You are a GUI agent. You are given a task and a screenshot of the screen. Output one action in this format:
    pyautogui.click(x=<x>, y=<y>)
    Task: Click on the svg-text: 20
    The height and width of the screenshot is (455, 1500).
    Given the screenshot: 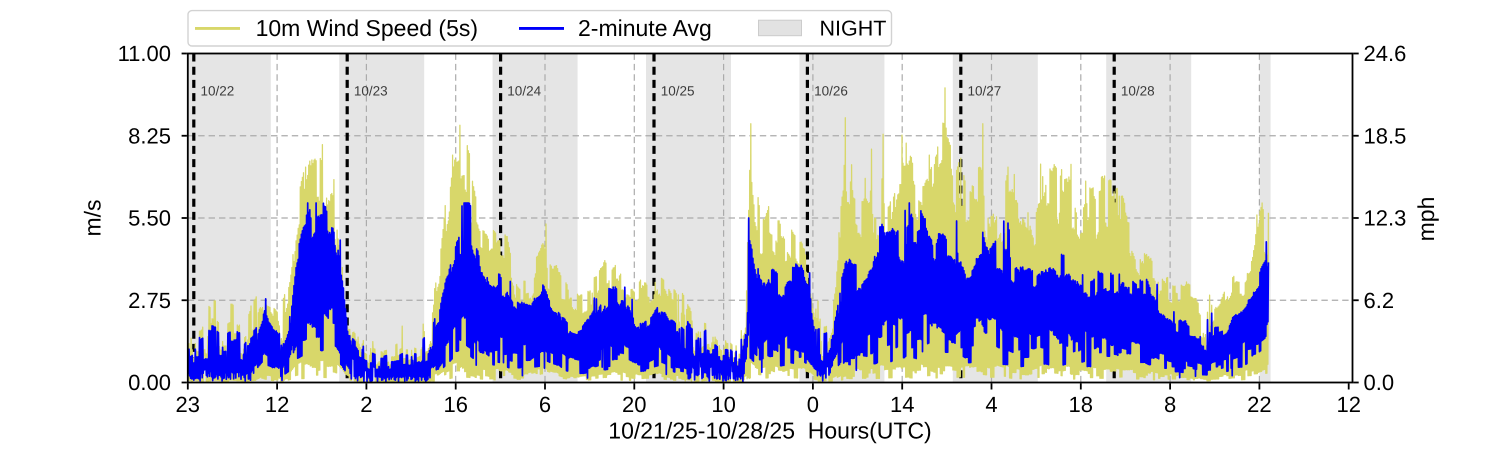 What is the action you would take?
    pyautogui.click(x=634, y=404)
    